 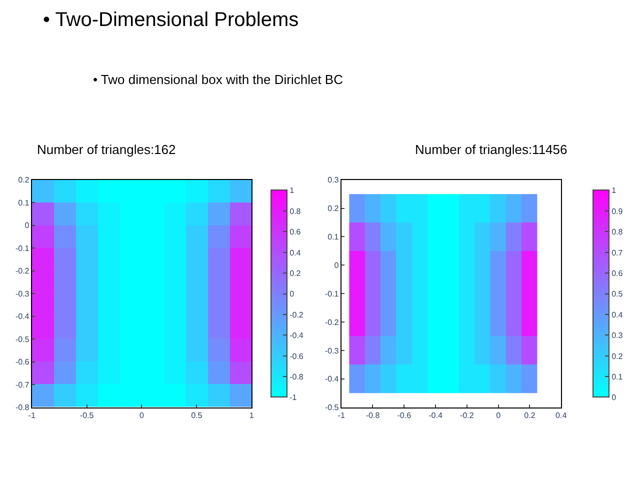 What do you see at coordinates (435, 415) in the screenshot?
I see `x-tick-label: -0.4` at bounding box center [435, 415].